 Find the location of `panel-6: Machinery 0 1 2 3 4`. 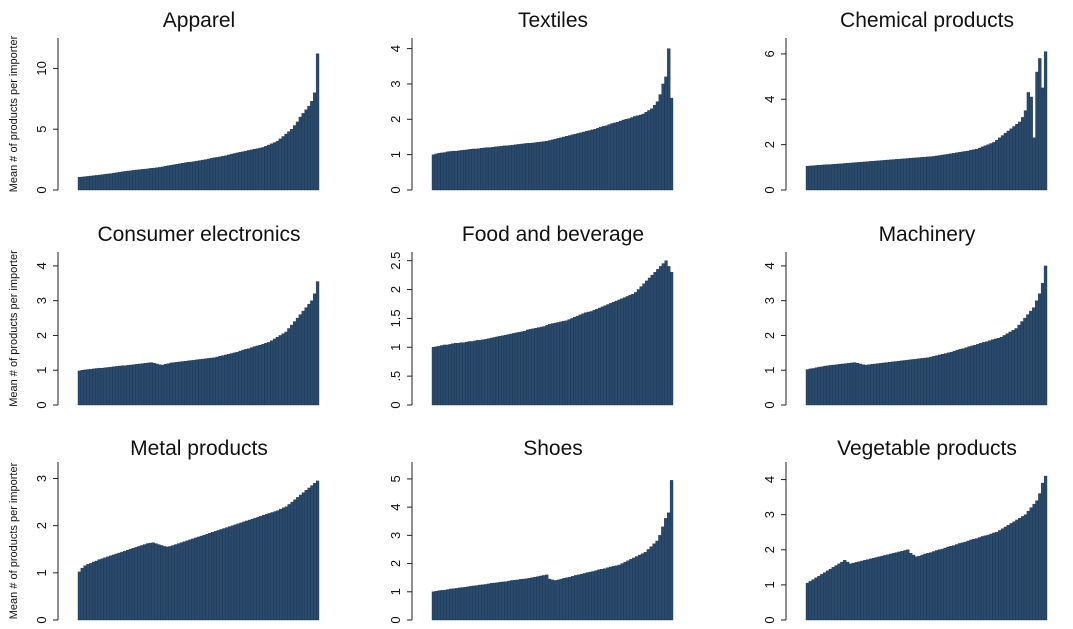

panel-6: Machinery 0 1 2 3 4 is located at coordinates (905, 316).